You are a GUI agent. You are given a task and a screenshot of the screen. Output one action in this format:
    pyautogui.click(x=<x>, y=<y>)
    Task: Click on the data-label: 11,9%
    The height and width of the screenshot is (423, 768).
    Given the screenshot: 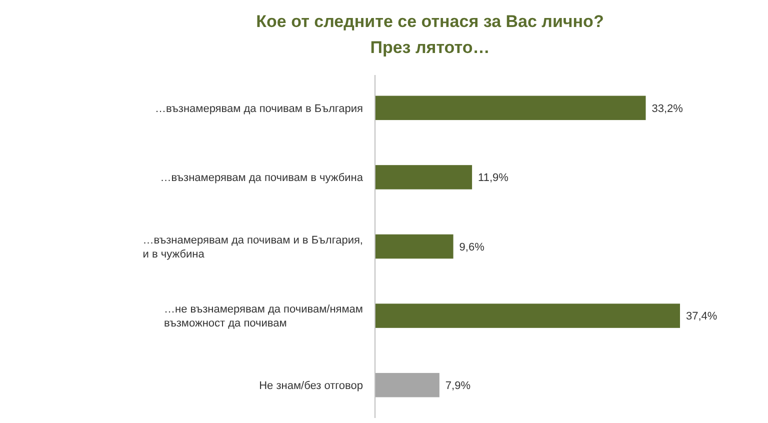 What is the action you would take?
    pyautogui.click(x=493, y=178)
    